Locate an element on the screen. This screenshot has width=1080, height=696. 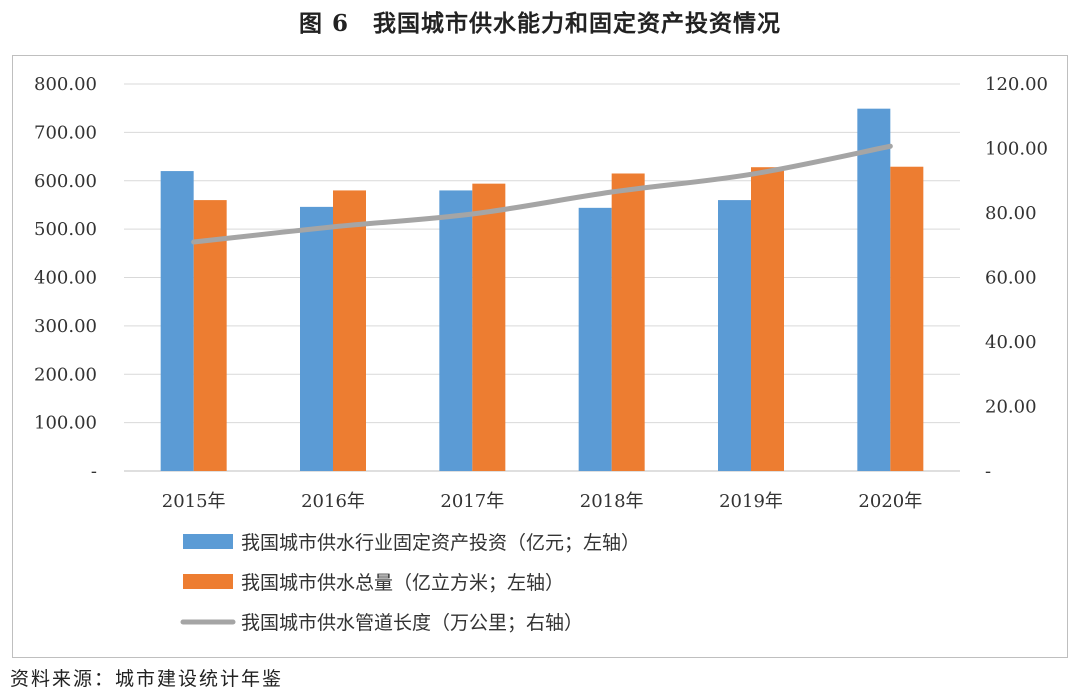
legend-swatch-investment is located at coordinates (208, 541).